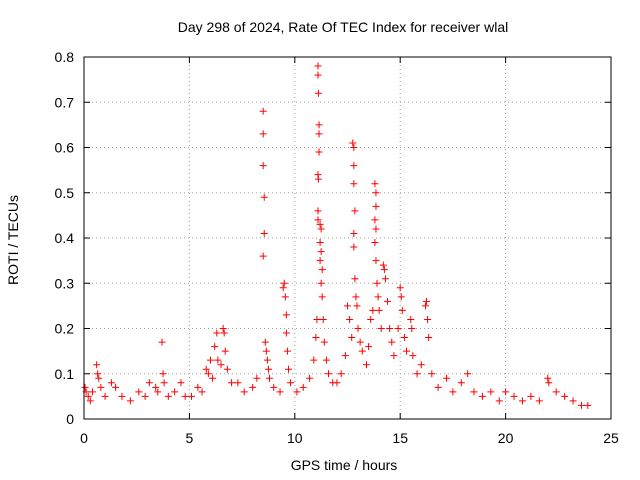 This screenshot has height=480, width=640. I want to click on y-tick-label: 0.8, so click(65, 57).